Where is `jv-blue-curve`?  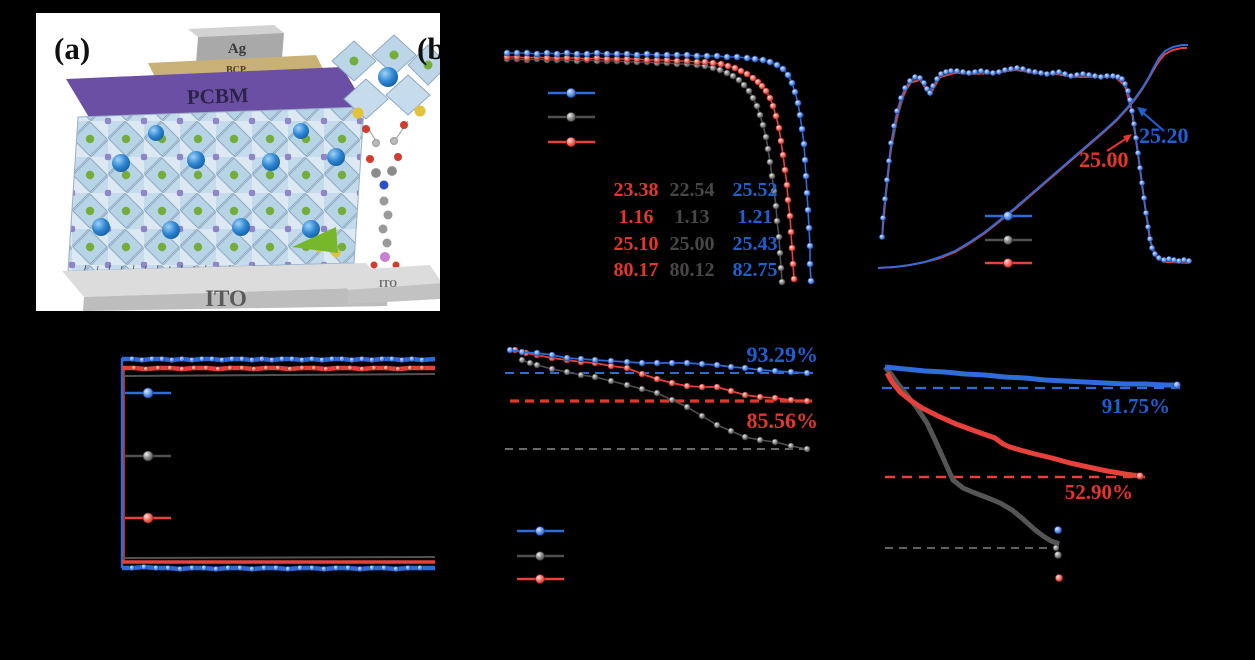 jv-blue-curve is located at coordinates (659, 167).